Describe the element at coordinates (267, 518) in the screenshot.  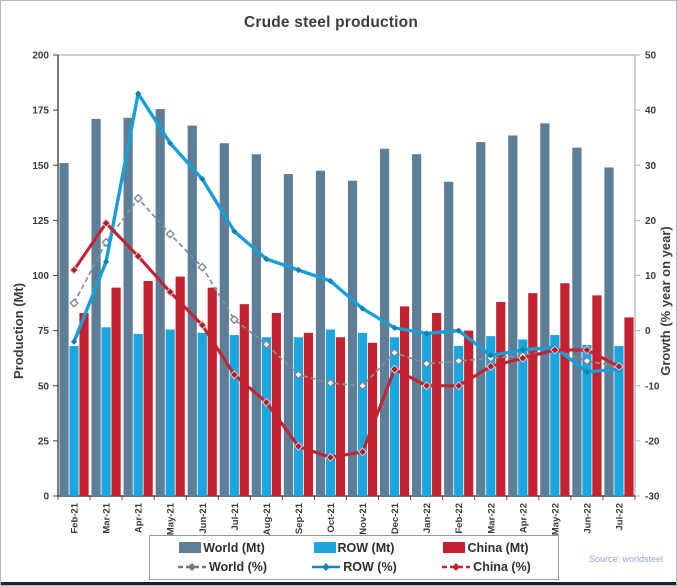
I see `axis-tick-label: Aug-21` at that location.